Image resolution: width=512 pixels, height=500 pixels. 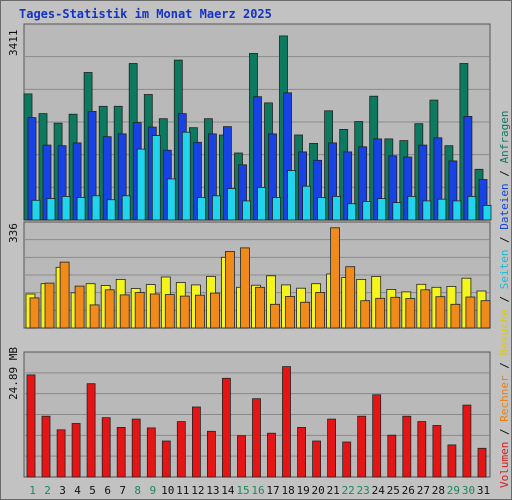 What do you see at coordinates (62, 490) in the screenshot?
I see `x-tick-day-3: 3` at bounding box center [62, 490].